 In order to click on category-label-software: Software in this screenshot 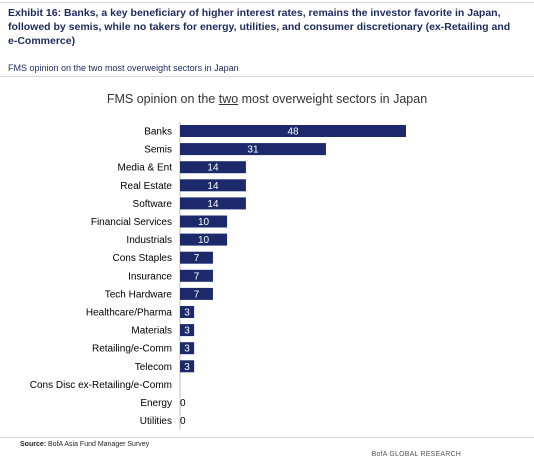, I will do `click(153, 204)`.